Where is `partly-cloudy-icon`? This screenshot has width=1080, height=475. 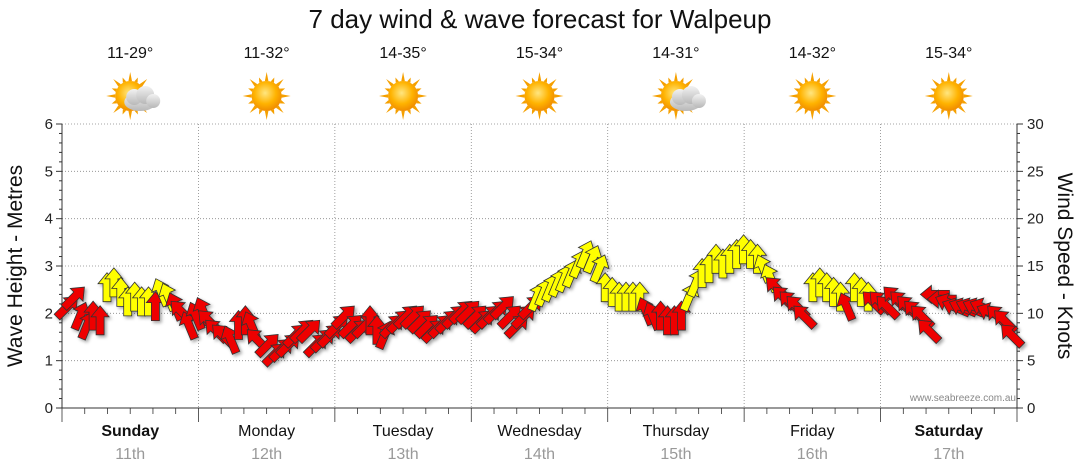 partly-cloudy-icon is located at coordinates (133, 96).